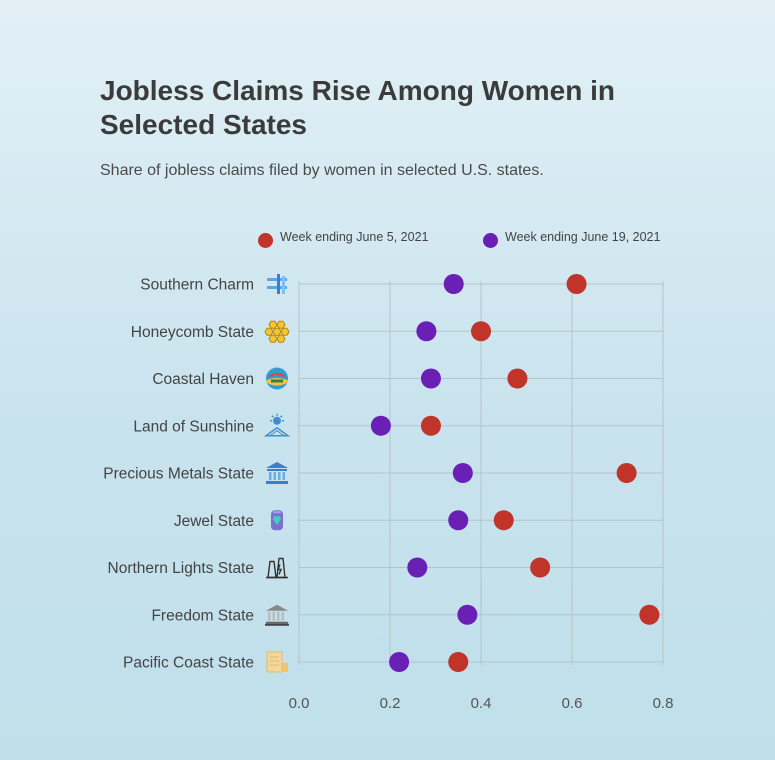 The image size is (775, 760). What do you see at coordinates (203, 379) in the screenshot?
I see `category-label: Coastal Haven` at bounding box center [203, 379].